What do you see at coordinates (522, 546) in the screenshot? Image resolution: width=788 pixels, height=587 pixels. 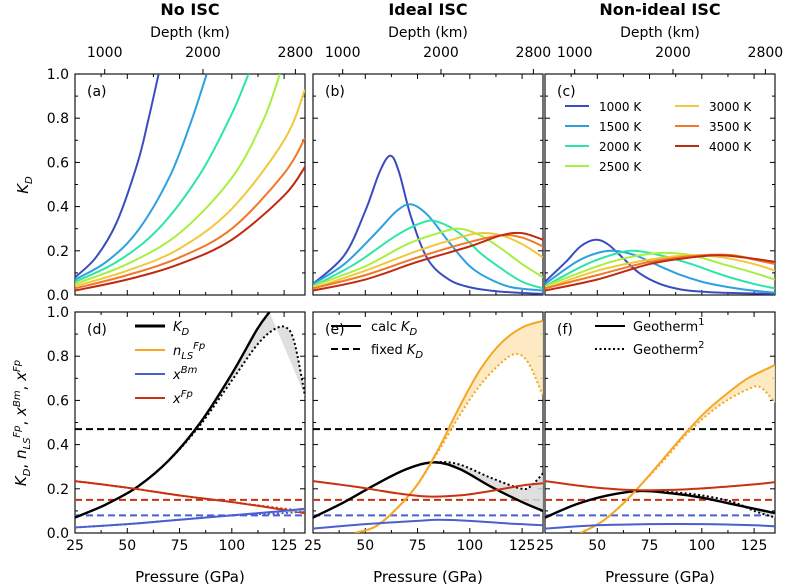 I see `x-tick-label: 125` at bounding box center [522, 546].